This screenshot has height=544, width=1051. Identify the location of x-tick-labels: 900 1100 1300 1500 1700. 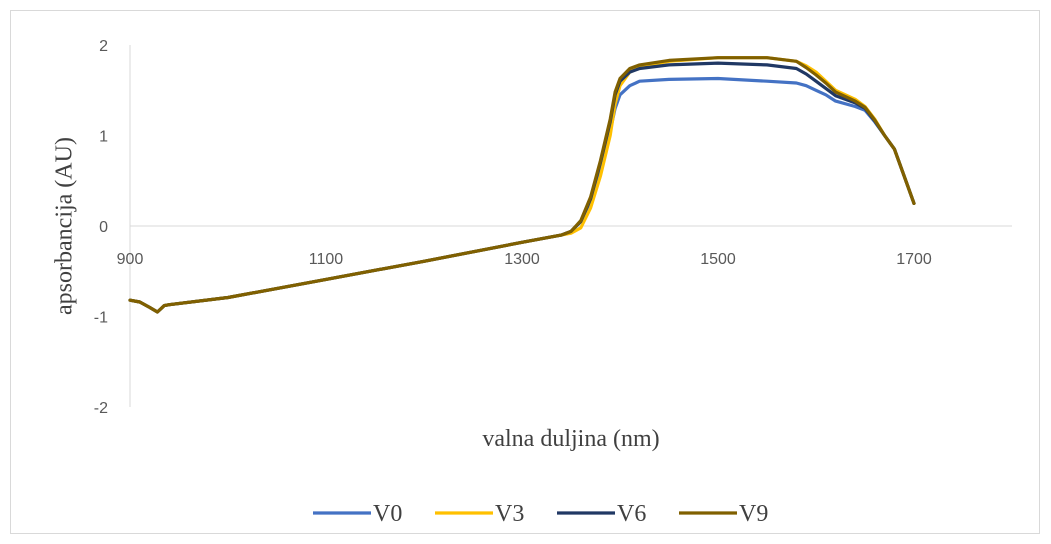
(524, 259).